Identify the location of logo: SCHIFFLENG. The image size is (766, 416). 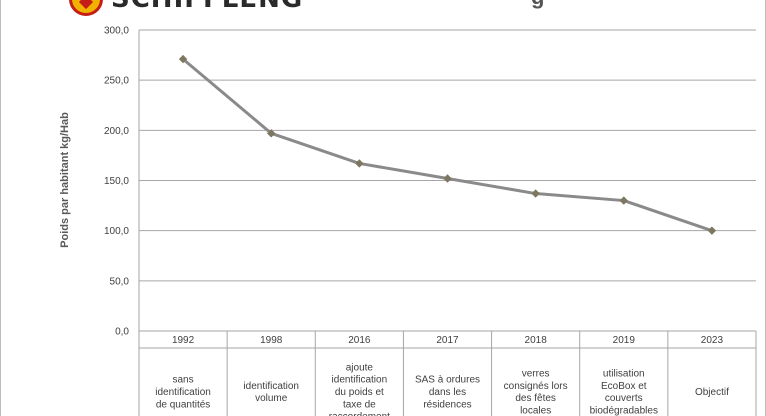
(186, 8).